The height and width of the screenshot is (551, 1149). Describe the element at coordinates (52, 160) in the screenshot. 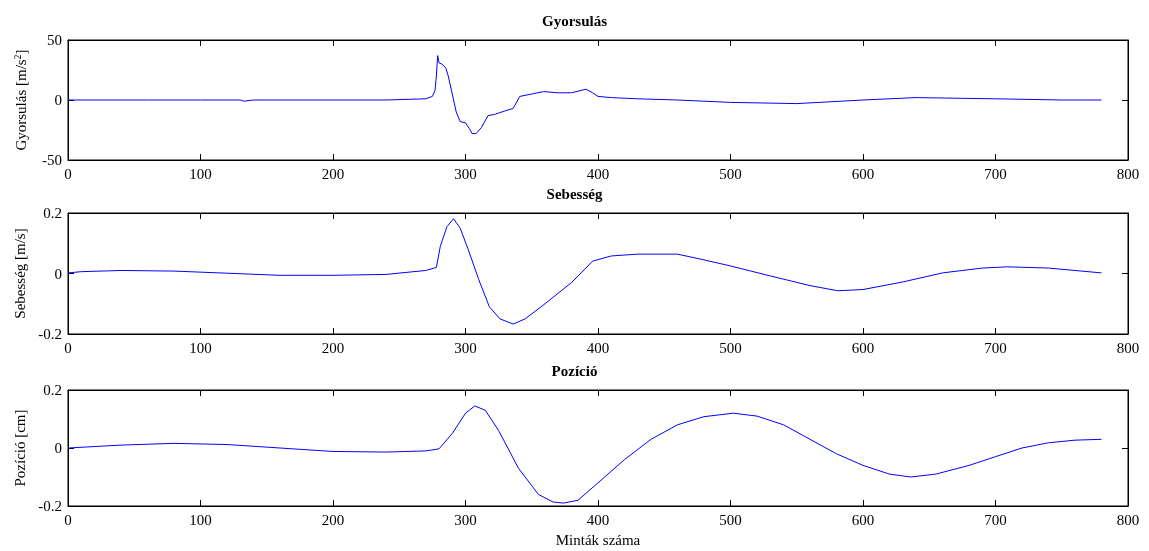

I see `y-tick-label: -50` at that location.